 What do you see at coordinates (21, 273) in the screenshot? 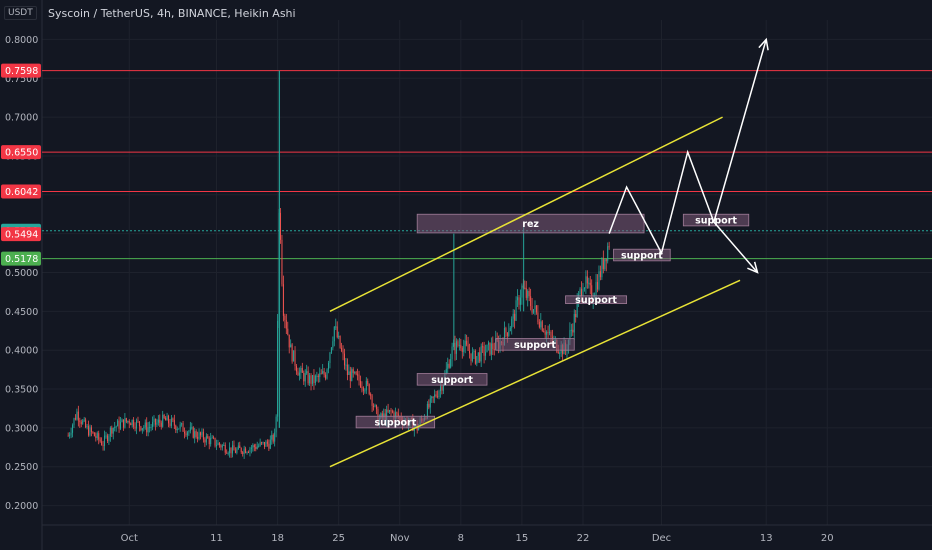
I see `y-tick-label: 0.5000` at bounding box center [21, 273].